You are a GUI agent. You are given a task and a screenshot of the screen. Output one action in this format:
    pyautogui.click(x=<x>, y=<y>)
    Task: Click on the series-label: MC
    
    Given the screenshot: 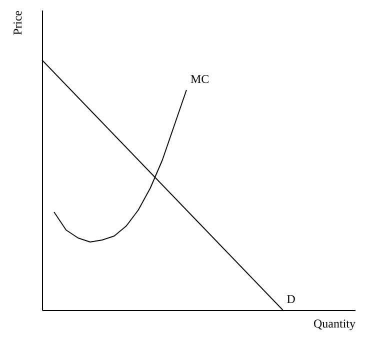 What is the action you would take?
    pyautogui.click(x=200, y=79)
    